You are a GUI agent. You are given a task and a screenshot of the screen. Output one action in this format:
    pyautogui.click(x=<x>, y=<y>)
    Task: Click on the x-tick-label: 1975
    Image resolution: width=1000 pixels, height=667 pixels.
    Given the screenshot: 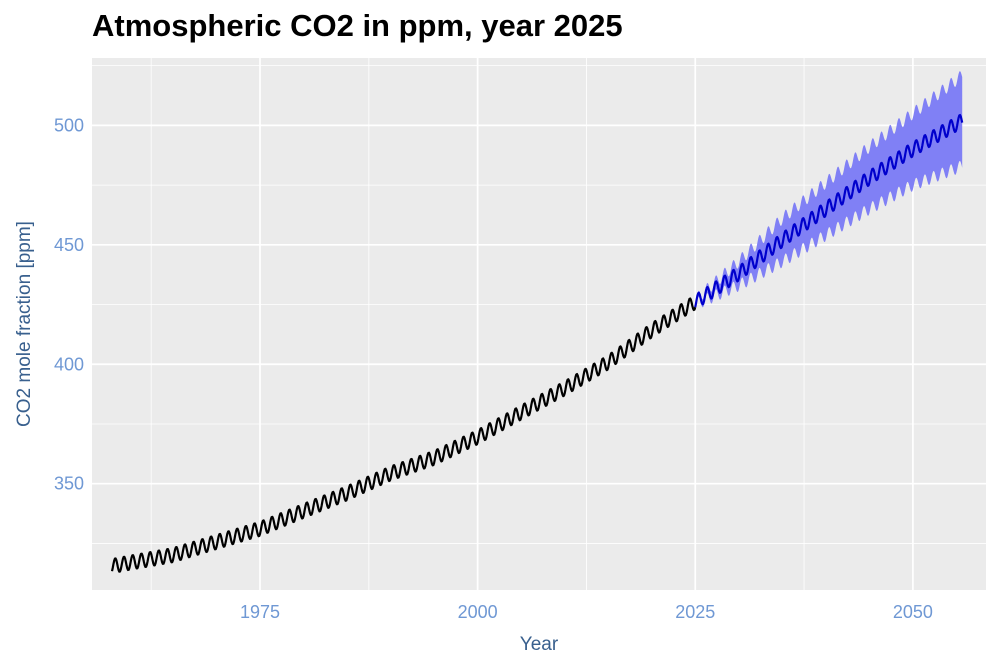 What is the action you would take?
    pyautogui.click(x=260, y=612)
    